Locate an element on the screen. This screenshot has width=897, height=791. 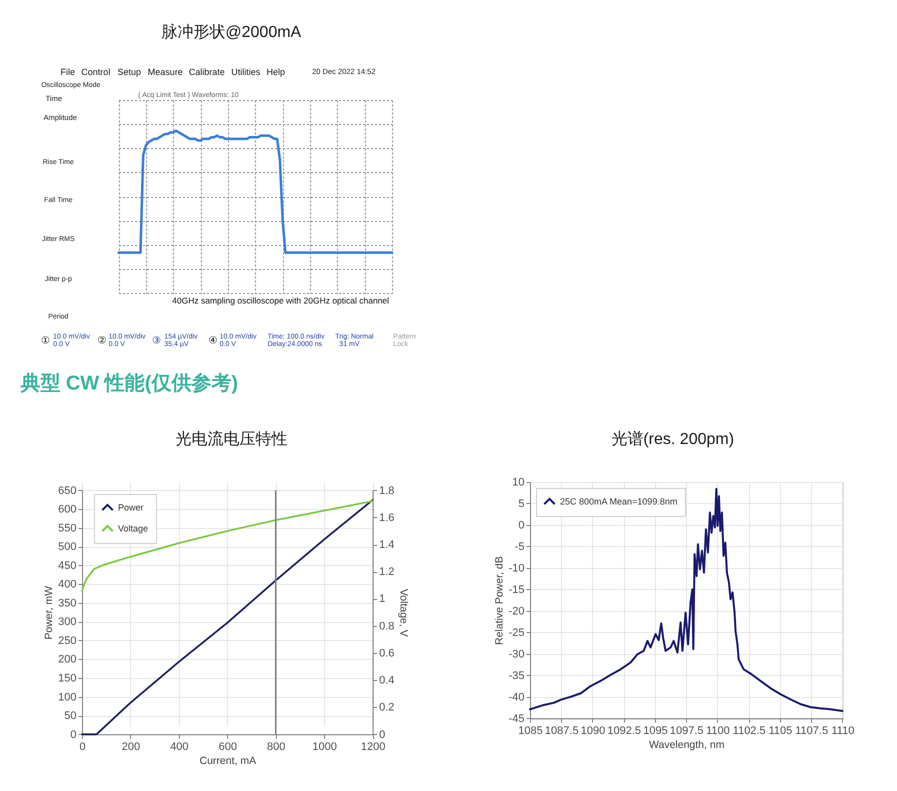
x-axis-title: Wavelength, nm is located at coordinates (686, 744).